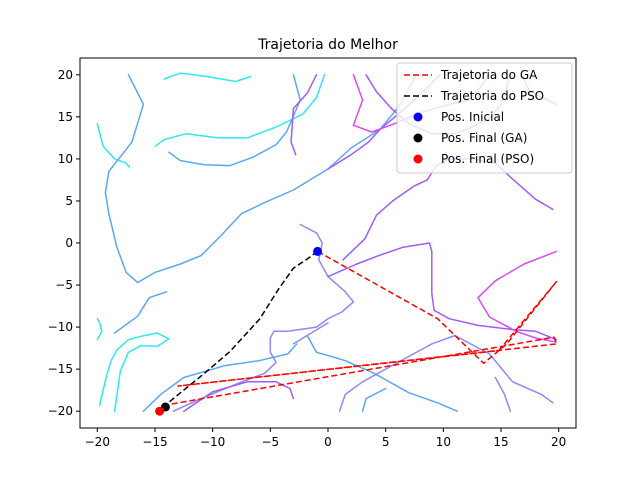  What do you see at coordinates (487, 159) in the screenshot?
I see `legend-label: Pos. Final (PSO)` at bounding box center [487, 159].